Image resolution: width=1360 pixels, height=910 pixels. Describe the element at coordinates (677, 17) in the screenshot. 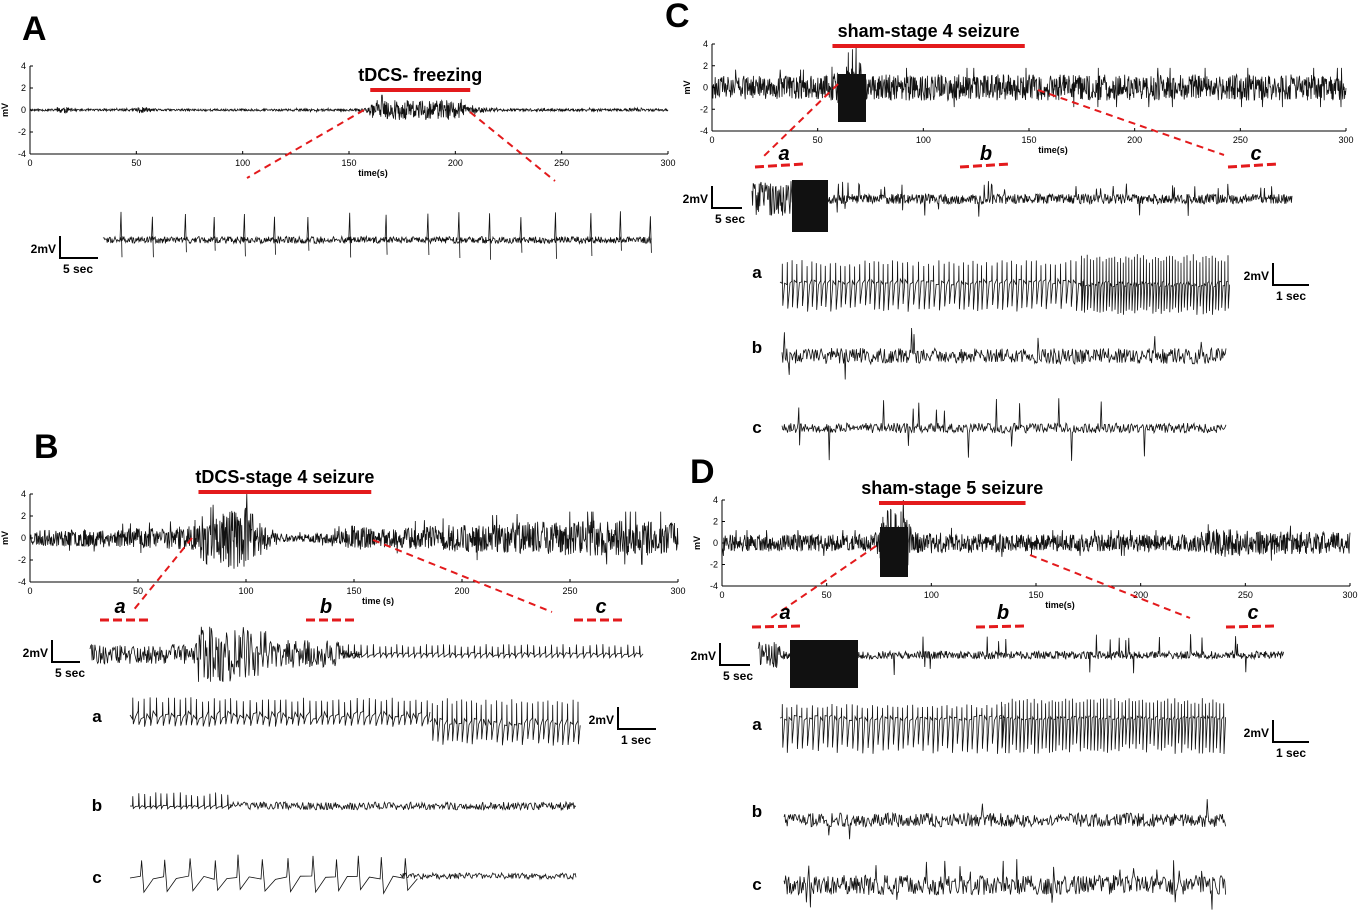

I see `panel-letter: C` at that location.